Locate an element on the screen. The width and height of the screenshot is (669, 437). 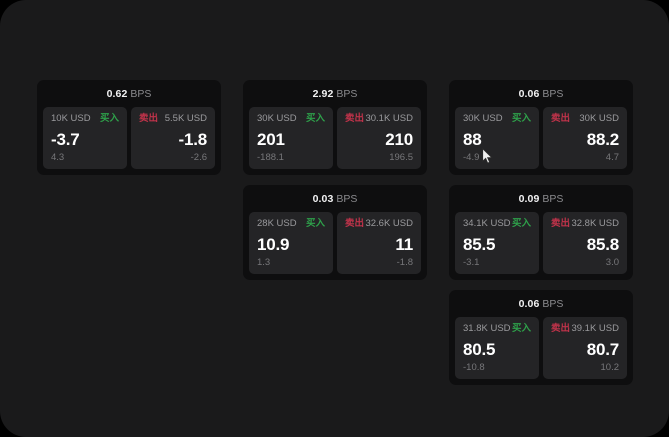
sell-delta: -2.6 is located at coordinates (198, 157).